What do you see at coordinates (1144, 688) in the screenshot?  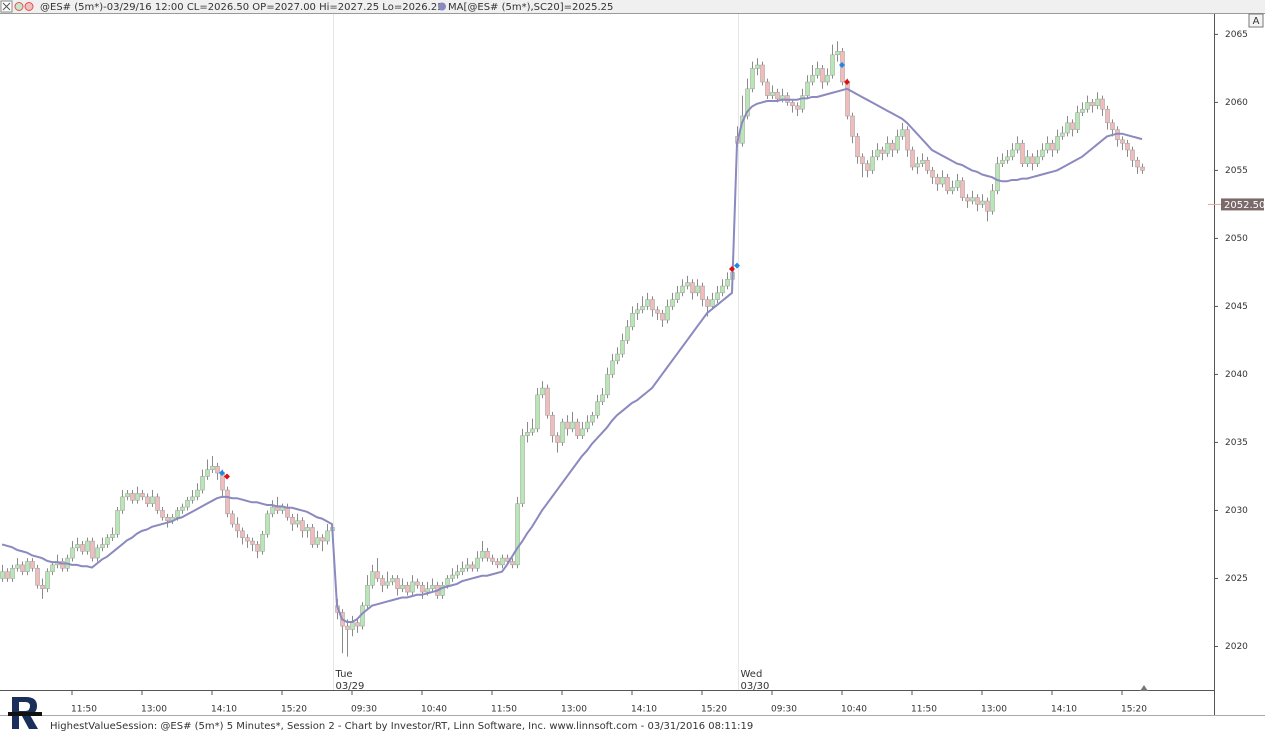 I see `scroll-marker` at bounding box center [1144, 688].